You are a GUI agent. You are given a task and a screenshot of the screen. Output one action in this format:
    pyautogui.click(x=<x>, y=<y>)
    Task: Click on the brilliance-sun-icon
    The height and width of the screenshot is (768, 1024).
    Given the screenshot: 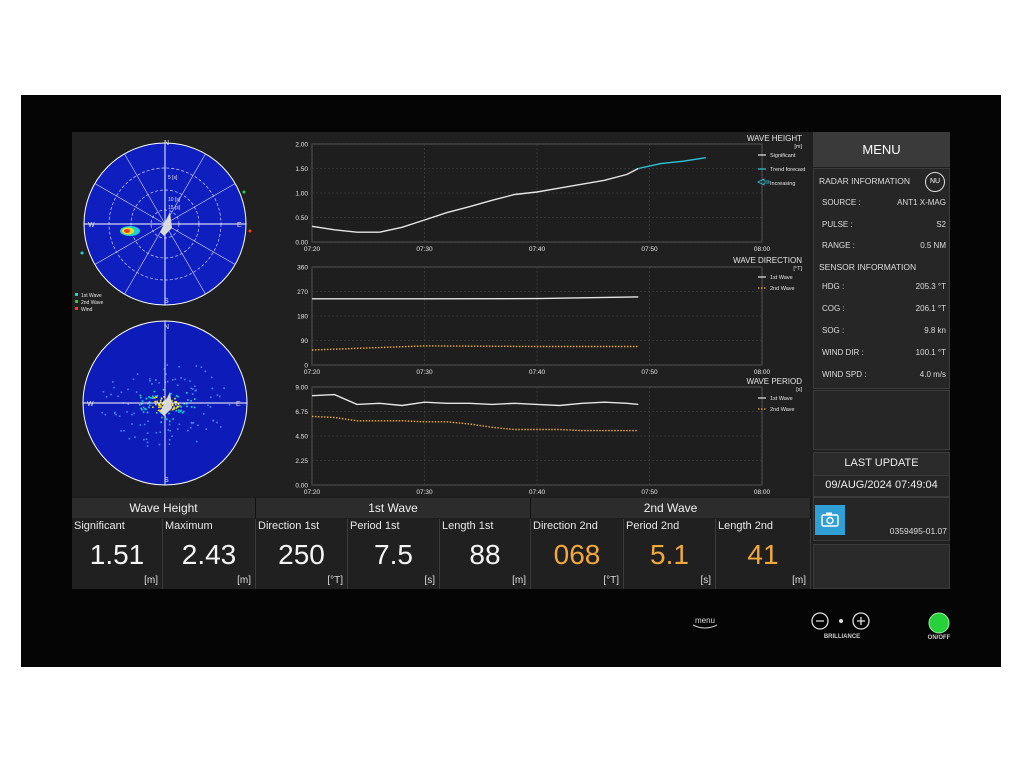 What is the action you would take?
    pyautogui.click(x=841, y=621)
    